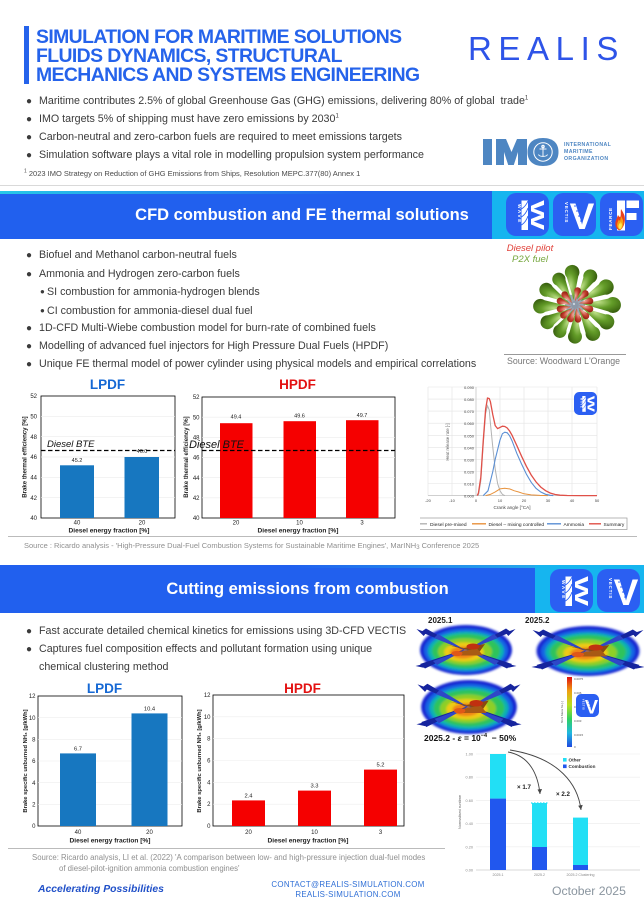 The image size is (644, 917). Describe the element at coordinates (469, 447) in the screenshot. I see `svg-text: 0.040` at that location.